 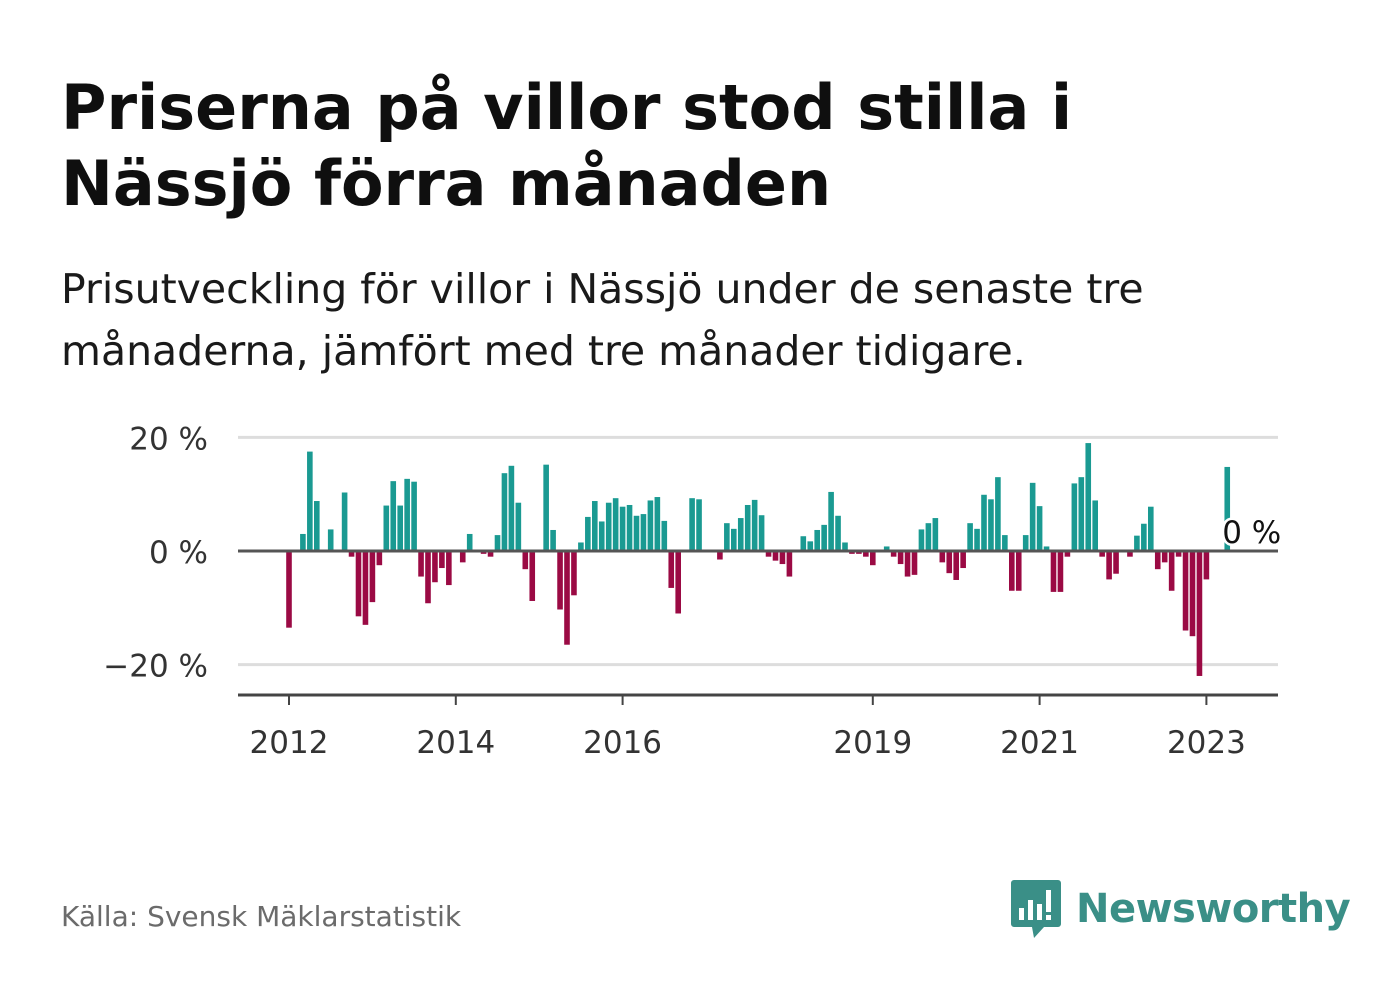 What do you see at coordinates (1180, 909) in the screenshot?
I see `newsworthy-logo: Newsworthy` at bounding box center [1180, 909].